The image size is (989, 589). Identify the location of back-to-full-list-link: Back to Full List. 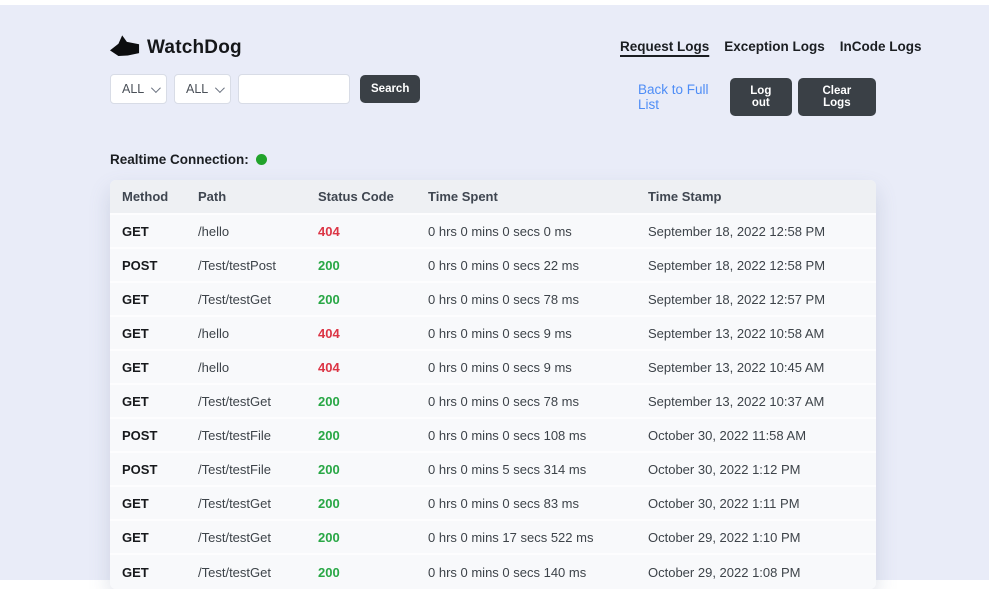
(673, 97).